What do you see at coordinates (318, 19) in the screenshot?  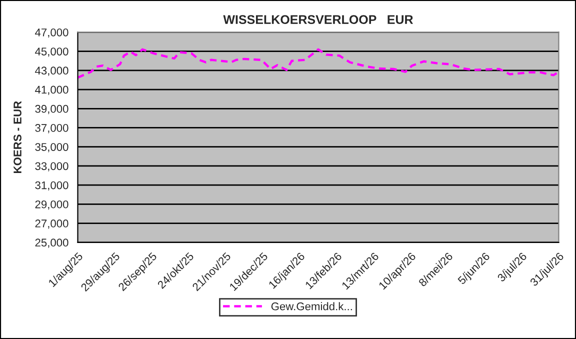 I see `chart-title: WISSELKOERSVERLOOP EUR` at bounding box center [318, 19].